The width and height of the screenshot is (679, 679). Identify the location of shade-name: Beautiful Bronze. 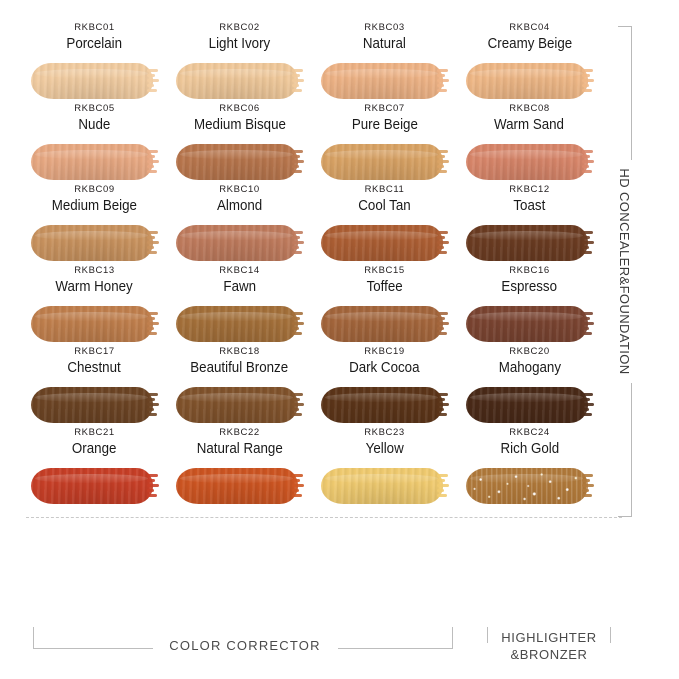
(239, 368).